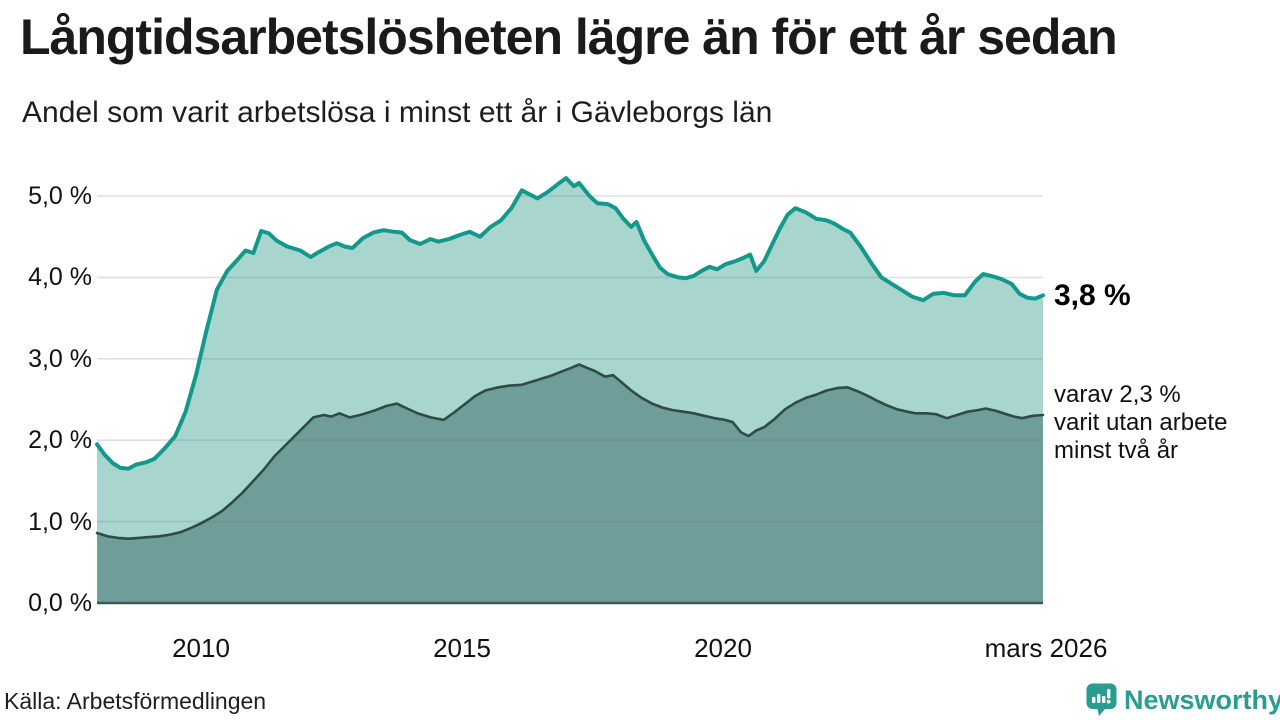  Describe the element at coordinates (60, 196) in the screenshot. I see `y-tick-5: 5,0 %` at that location.